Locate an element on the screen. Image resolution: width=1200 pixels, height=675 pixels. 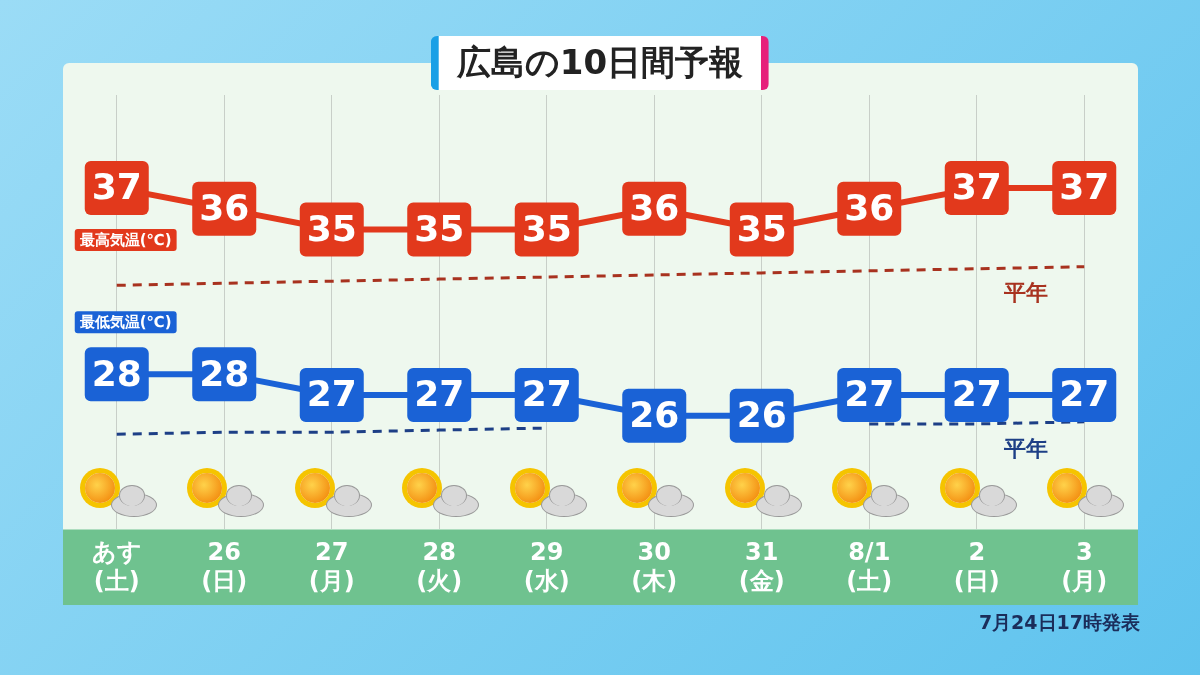
x-tick-label: 2(日) is located at coordinates (976, 566).